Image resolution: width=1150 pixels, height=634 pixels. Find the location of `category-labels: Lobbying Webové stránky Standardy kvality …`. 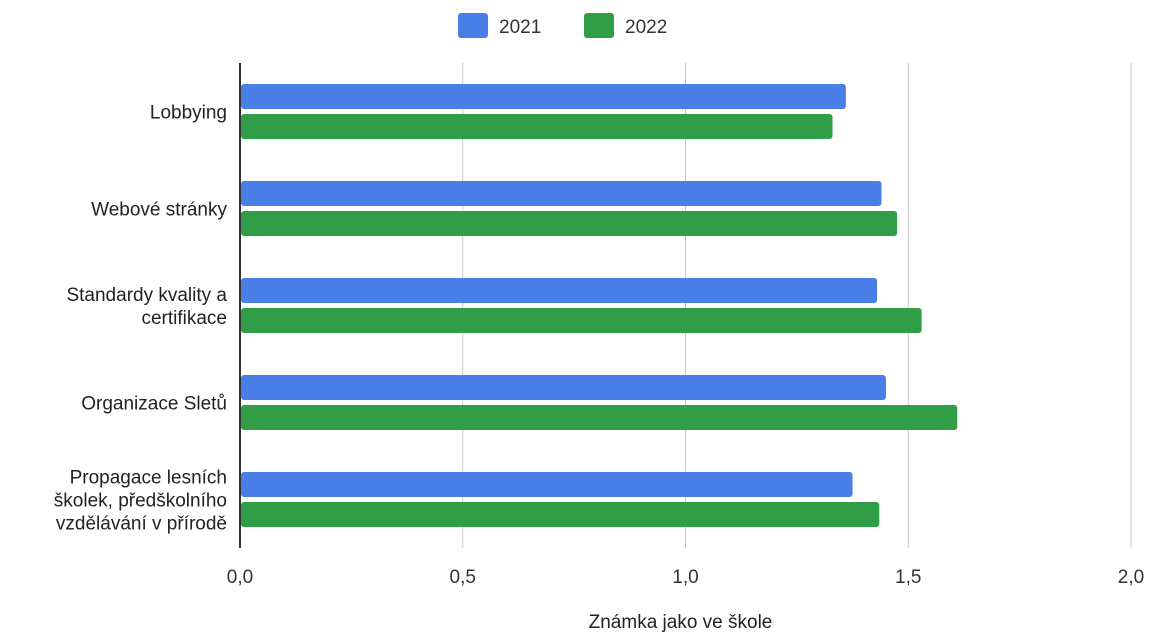

category-labels: Lobbying Webové stránky Standardy kvality … is located at coordinates (141, 319).